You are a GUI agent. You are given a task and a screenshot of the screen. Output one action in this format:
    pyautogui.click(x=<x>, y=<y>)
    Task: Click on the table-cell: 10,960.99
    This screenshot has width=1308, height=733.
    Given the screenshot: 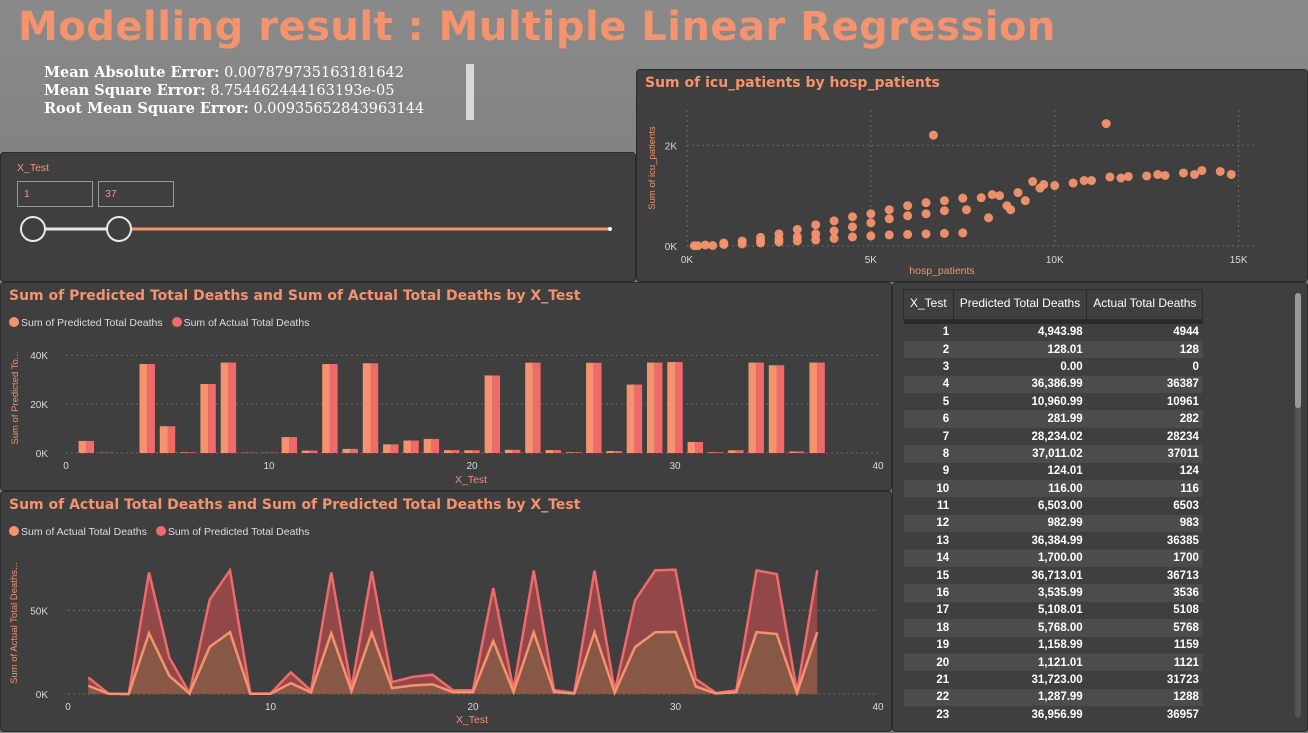 What is the action you would take?
    pyautogui.click(x=1020, y=401)
    